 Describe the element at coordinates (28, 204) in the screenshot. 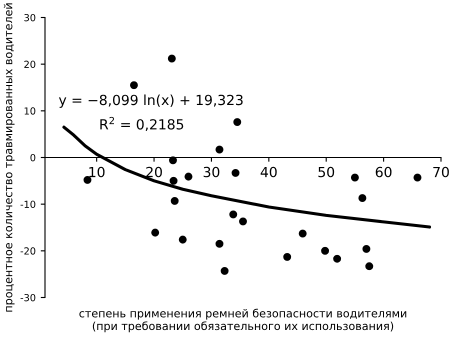

I see `y-tick-label: -10` at that location.